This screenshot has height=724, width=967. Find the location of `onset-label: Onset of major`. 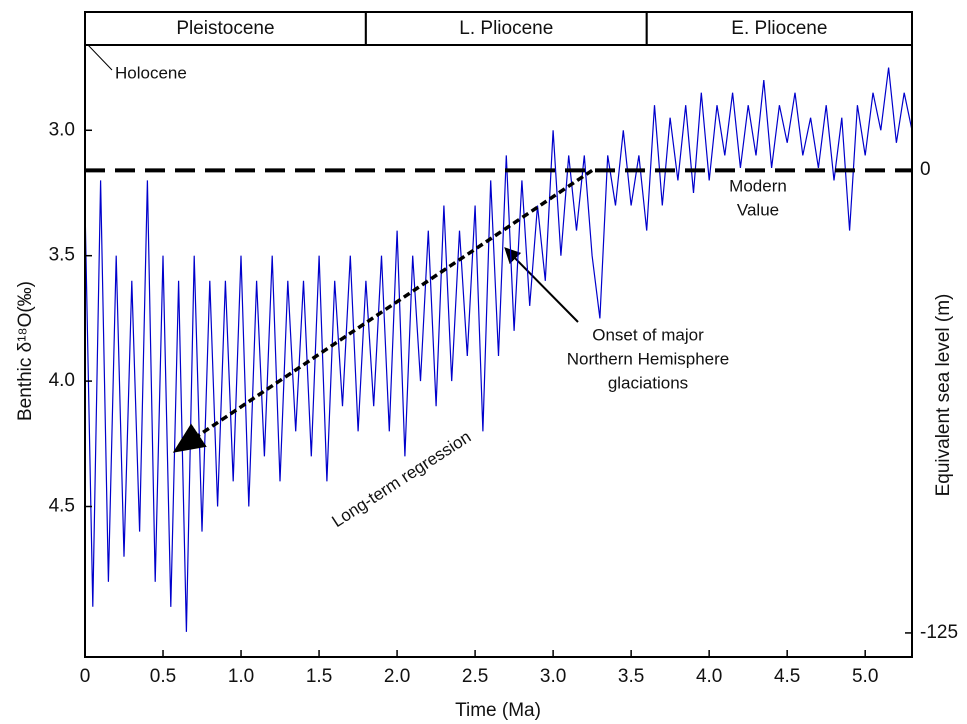

onset-label: Onset of major is located at coordinates (648, 334).